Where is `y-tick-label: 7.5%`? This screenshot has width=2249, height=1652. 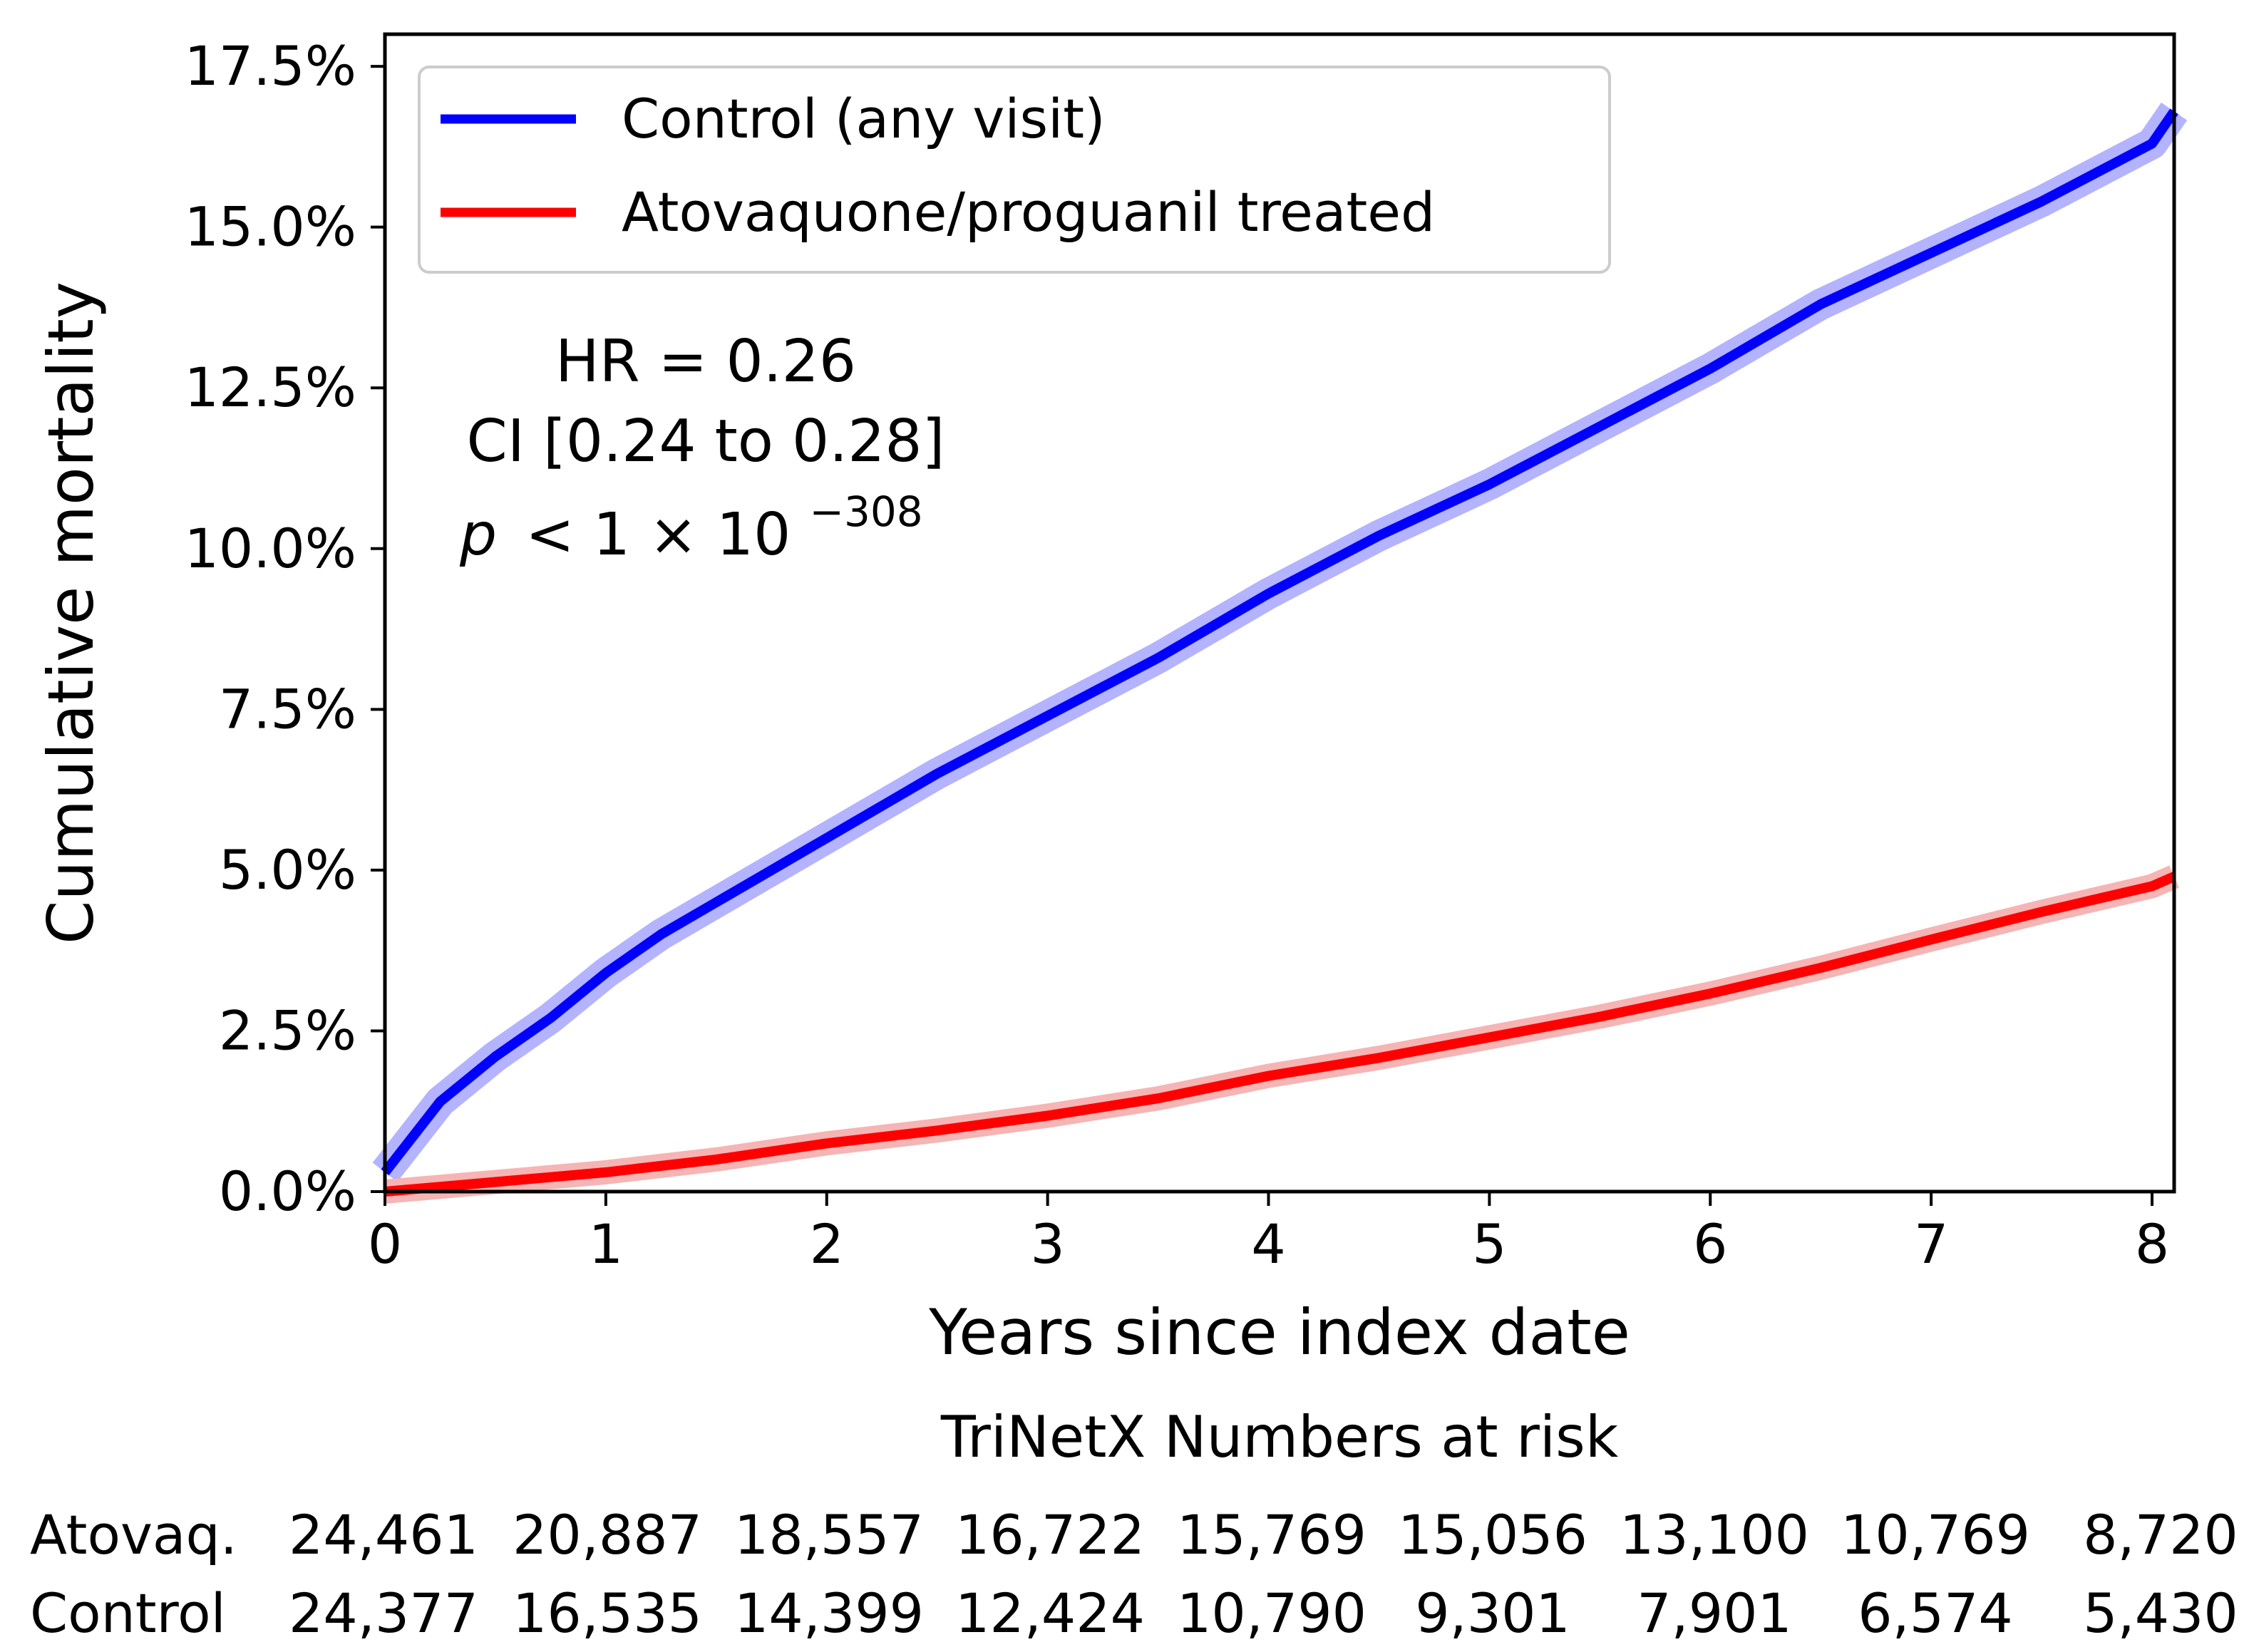 y-tick-label: 7.5% is located at coordinates (287, 708).